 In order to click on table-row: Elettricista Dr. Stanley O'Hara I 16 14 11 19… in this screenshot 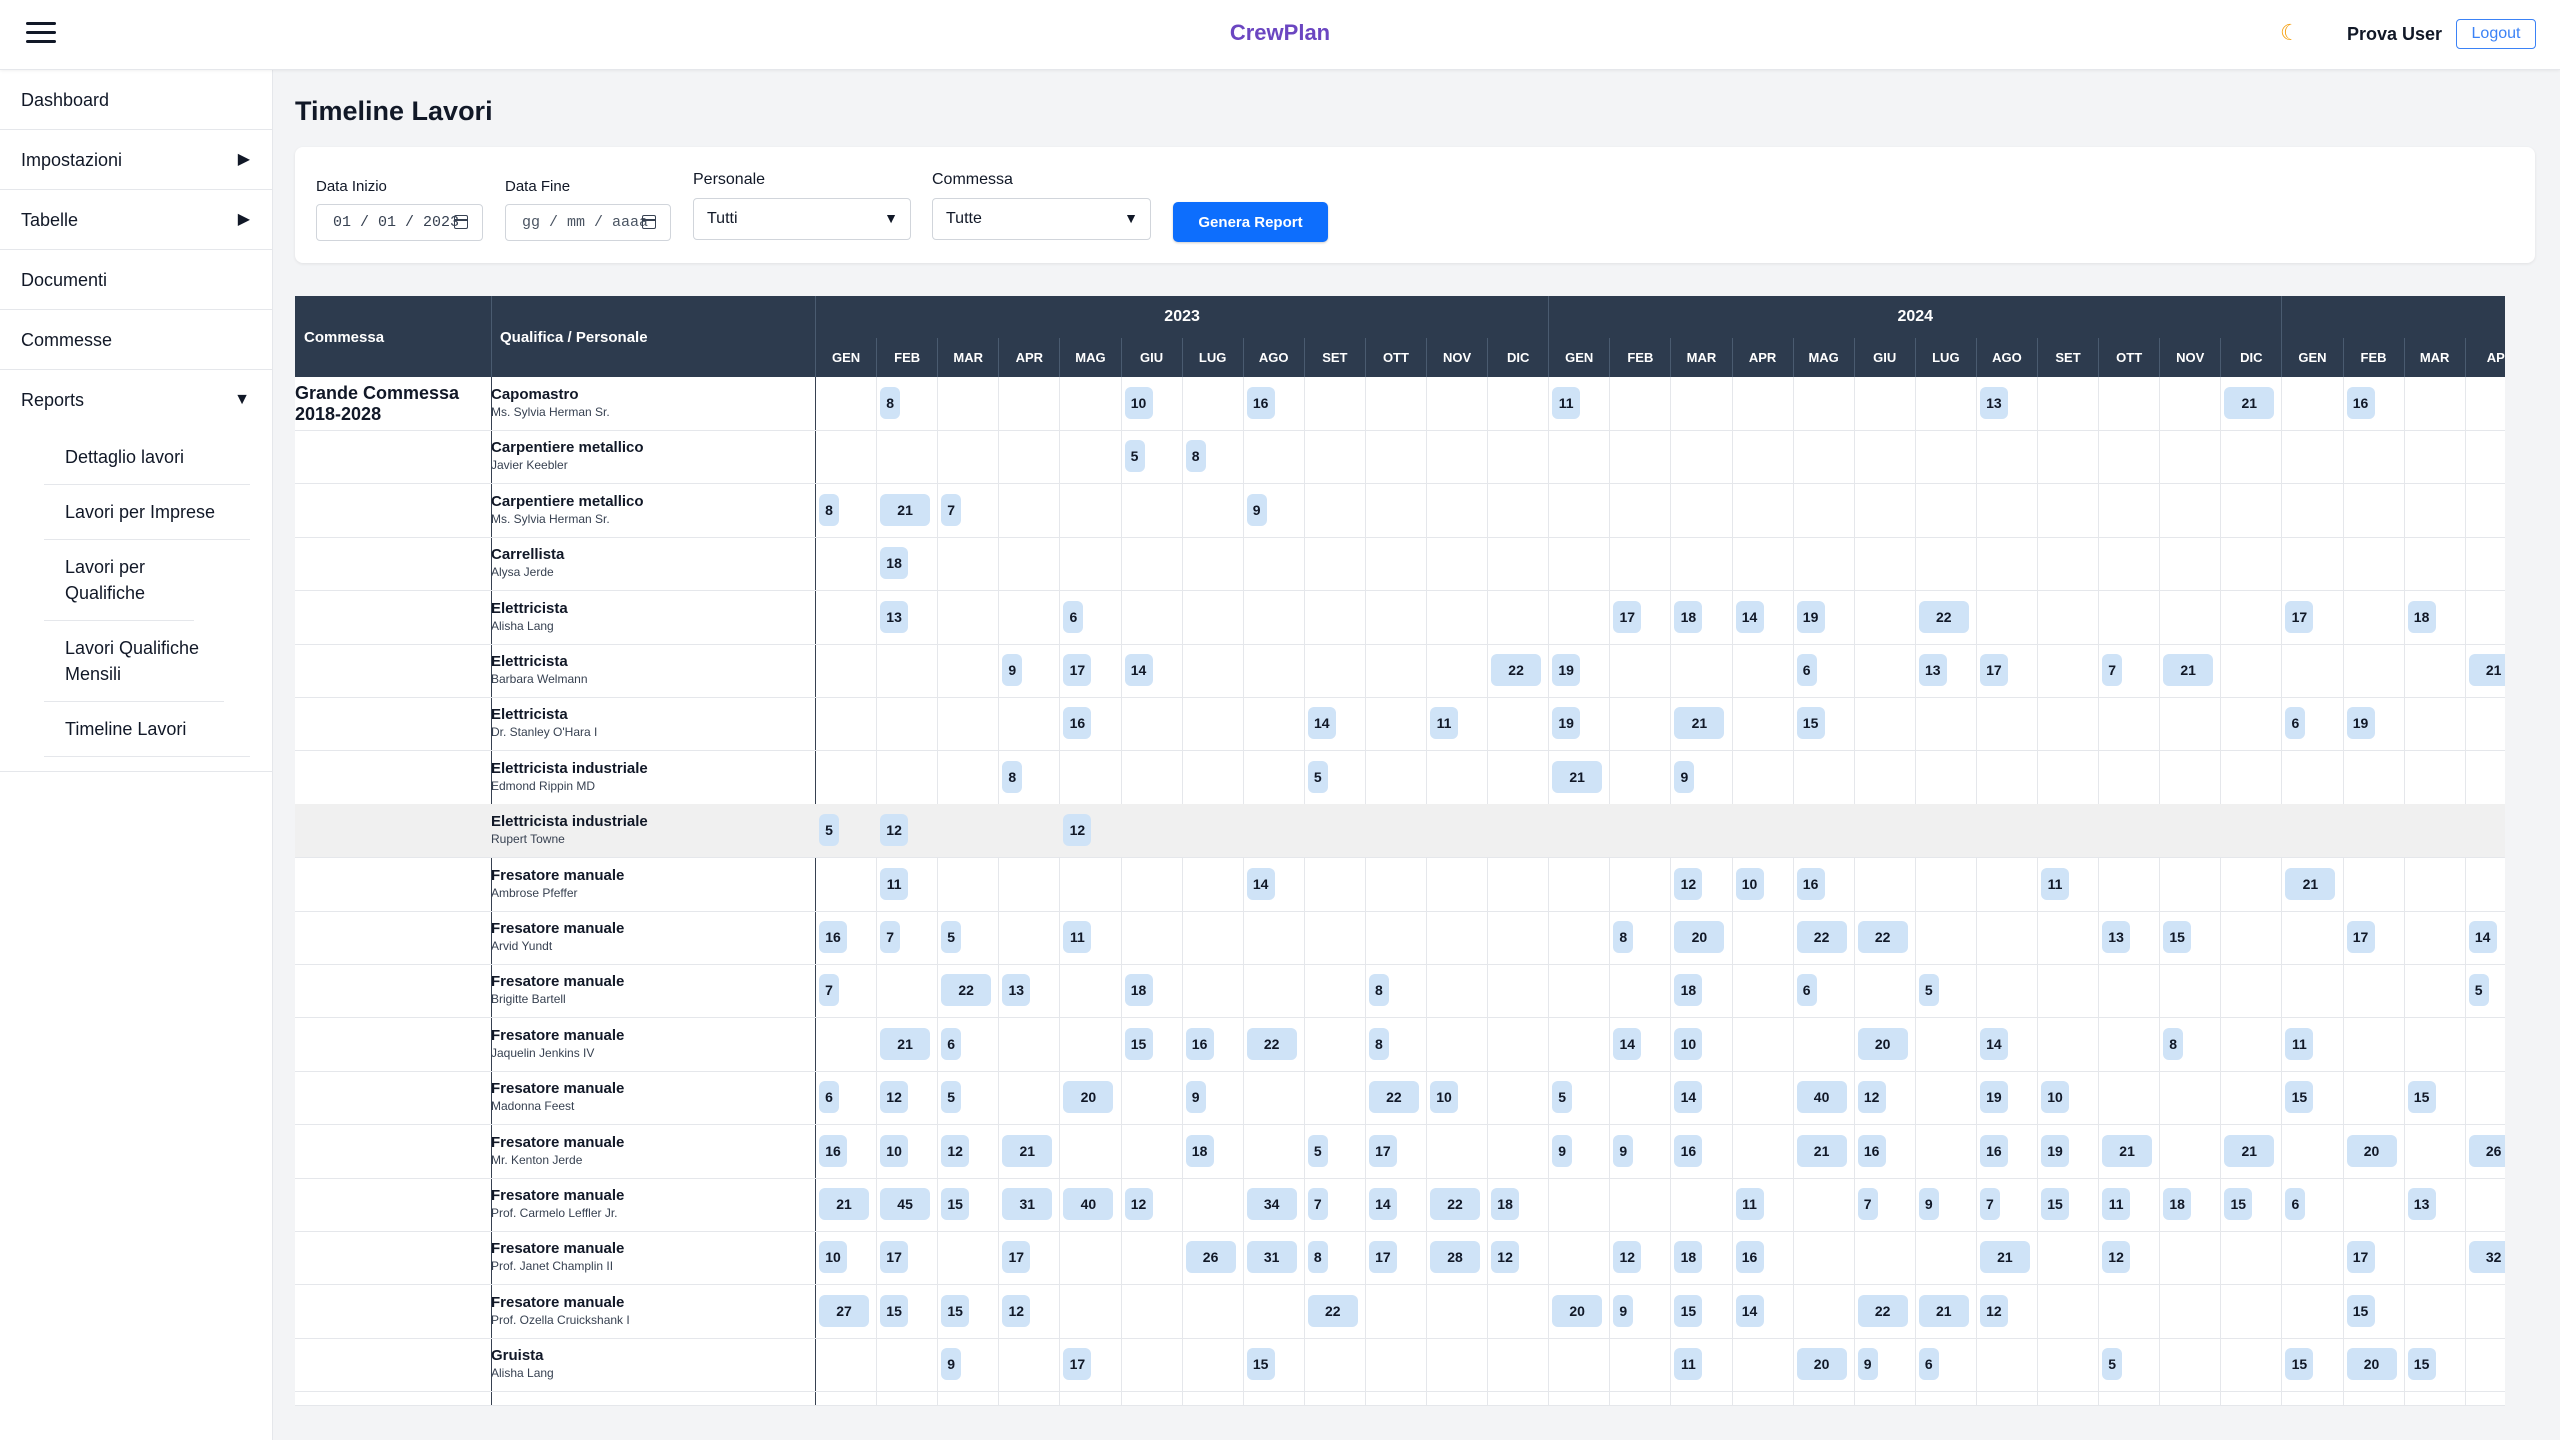, I will do `click(1400, 724)`.